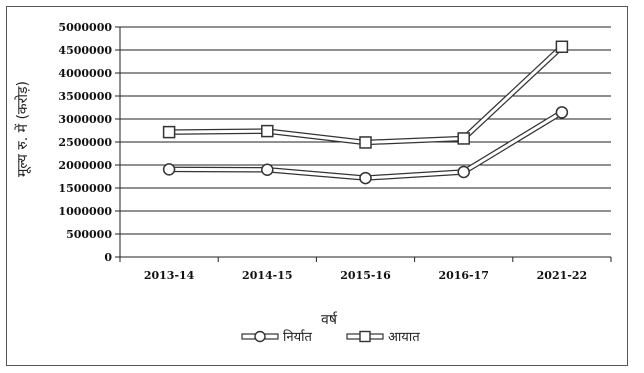 Image resolution: width=644 pixels, height=373 pixels. I want to click on legend-label-exports: निर्यात, so click(297, 337).